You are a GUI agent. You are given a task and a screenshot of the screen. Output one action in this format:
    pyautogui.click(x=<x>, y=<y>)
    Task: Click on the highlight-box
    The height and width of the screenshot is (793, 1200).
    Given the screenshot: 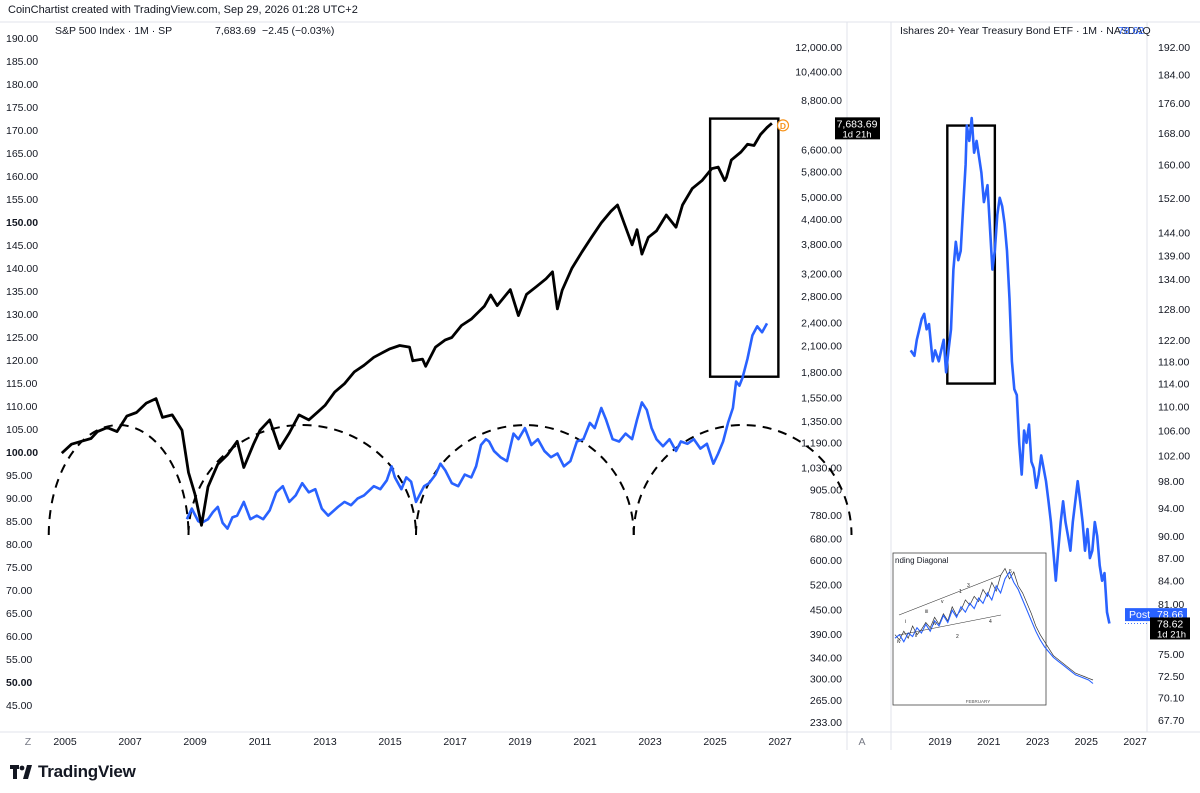 What is the action you would take?
    pyautogui.click(x=744, y=247)
    